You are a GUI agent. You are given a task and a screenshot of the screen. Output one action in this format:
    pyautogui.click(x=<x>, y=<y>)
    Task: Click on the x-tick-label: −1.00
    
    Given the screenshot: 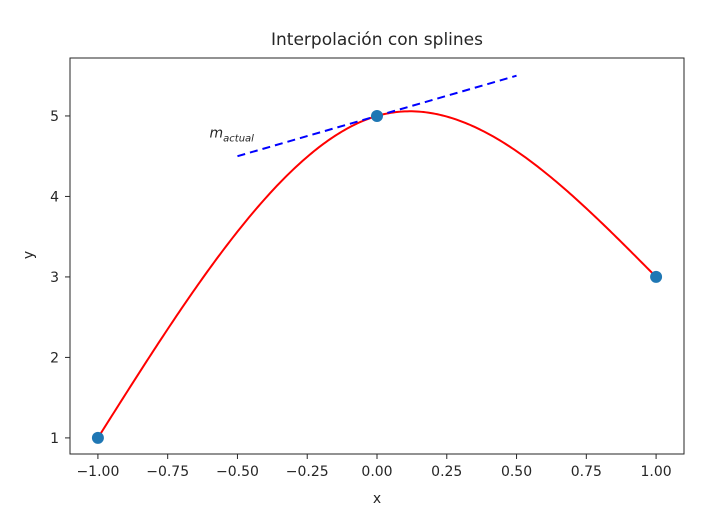 What is the action you would take?
    pyautogui.click(x=97, y=472)
    